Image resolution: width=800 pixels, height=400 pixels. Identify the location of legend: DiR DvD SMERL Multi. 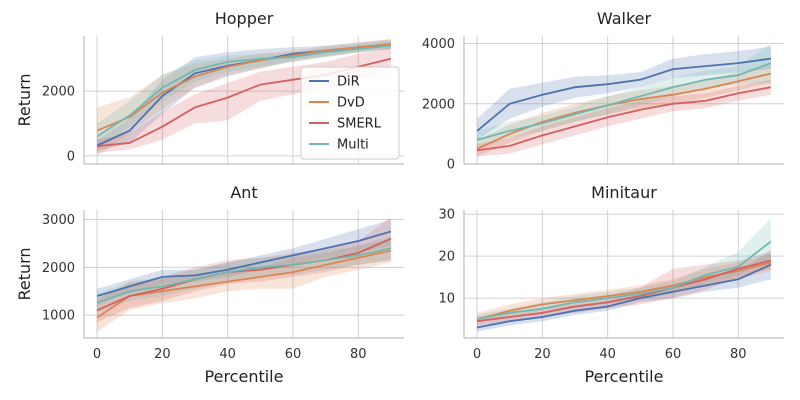
(350, 113).